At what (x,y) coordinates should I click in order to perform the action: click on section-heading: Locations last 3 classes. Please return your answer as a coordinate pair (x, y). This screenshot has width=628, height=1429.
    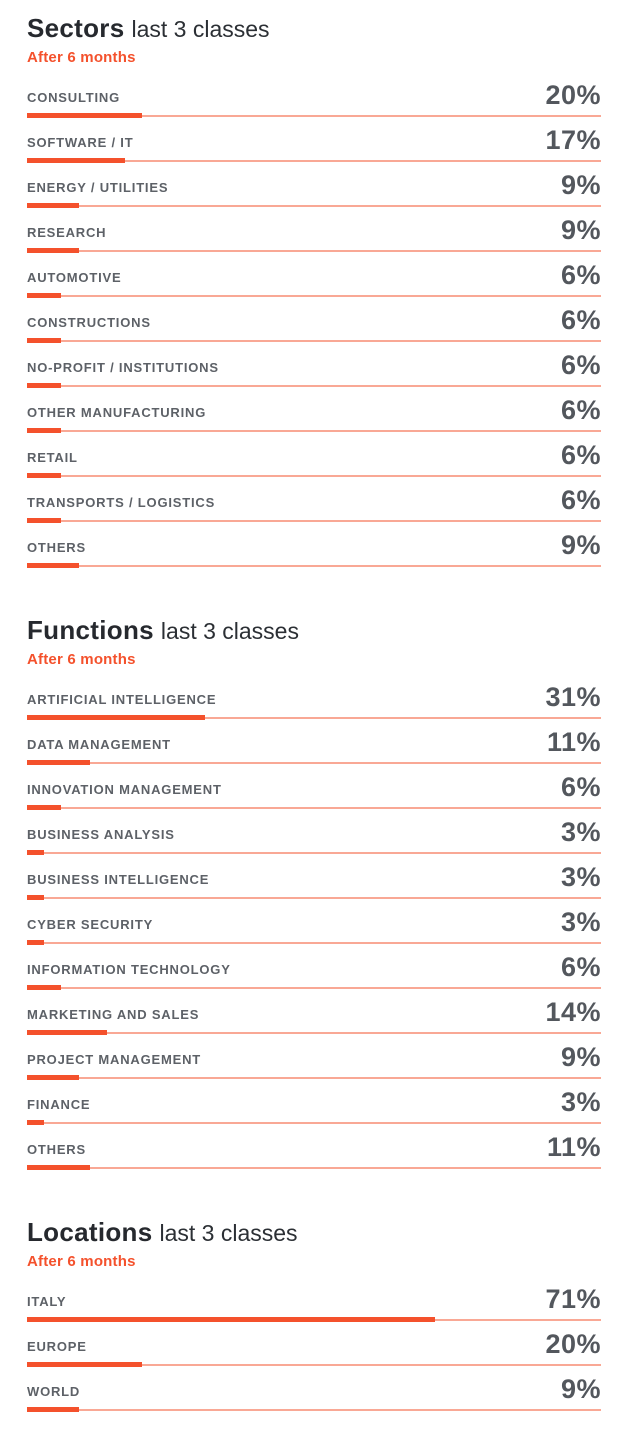
    Looking at the image, I should click on (314, 1233).